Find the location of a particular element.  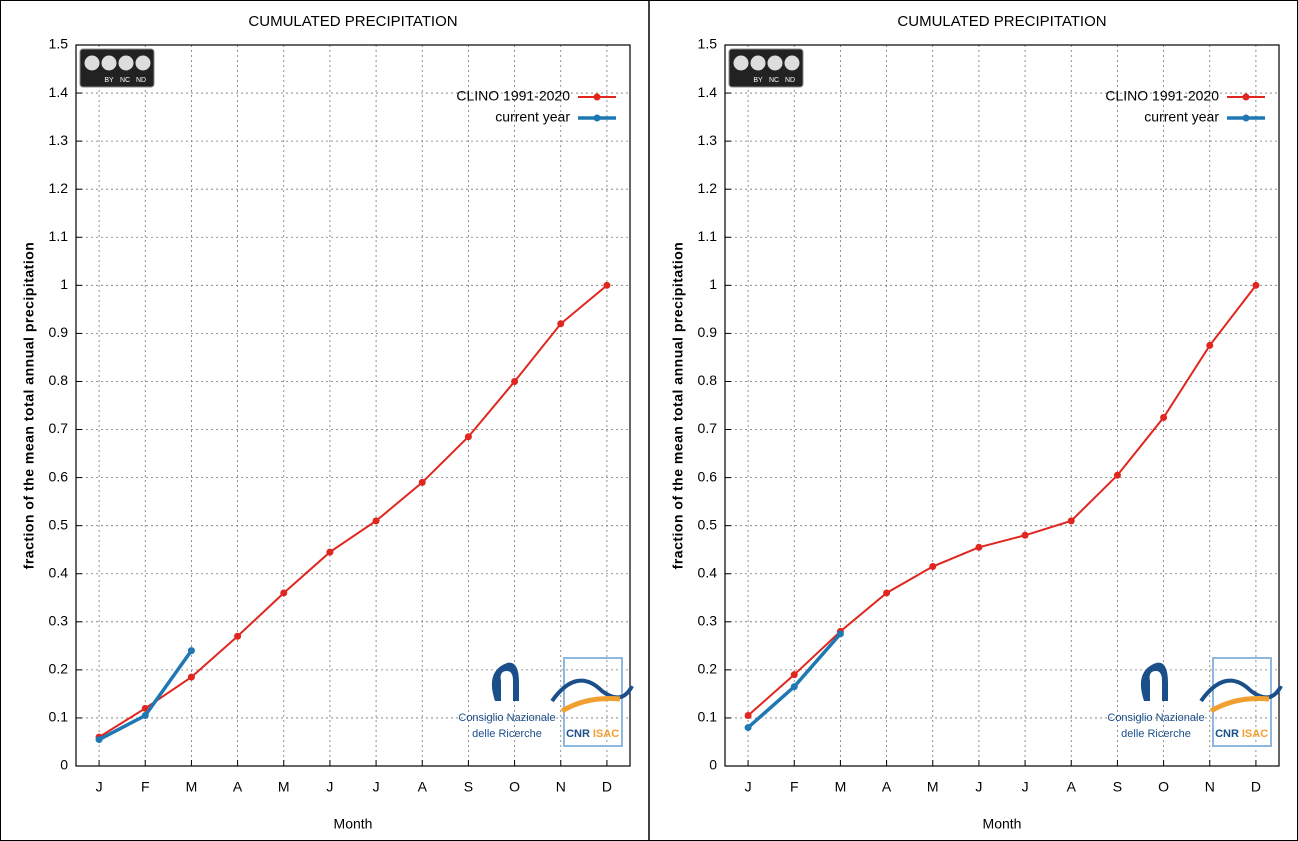

isac-wave2 is located at coordinates (1239, 705).